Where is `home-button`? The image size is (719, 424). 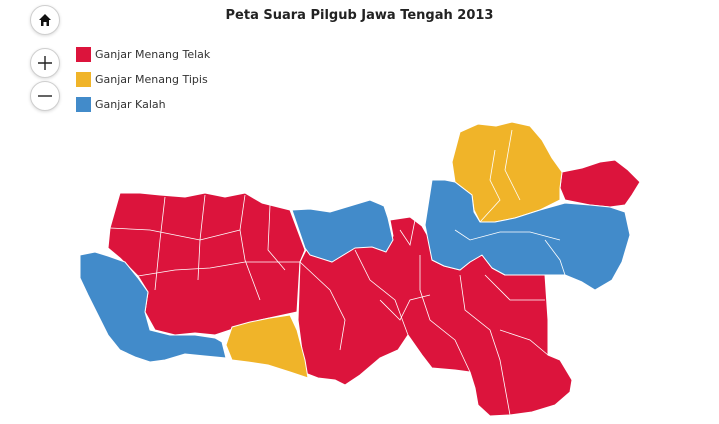 home-button is located at coordinates (45, 20).